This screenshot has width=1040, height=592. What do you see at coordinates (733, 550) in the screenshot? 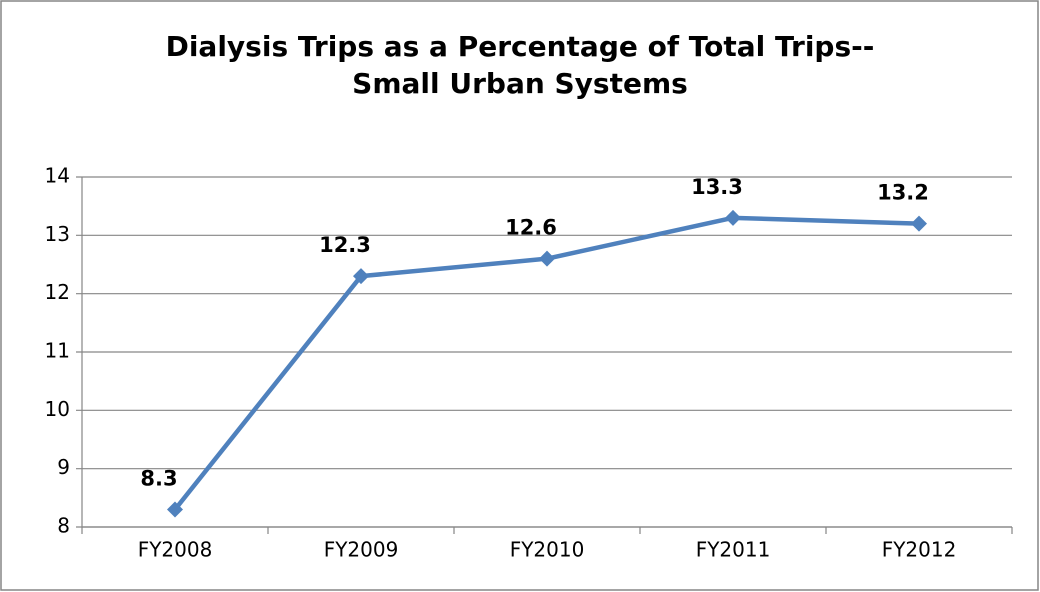
I see `x-tick-label: FY2011` at bounding box center [733, 550].